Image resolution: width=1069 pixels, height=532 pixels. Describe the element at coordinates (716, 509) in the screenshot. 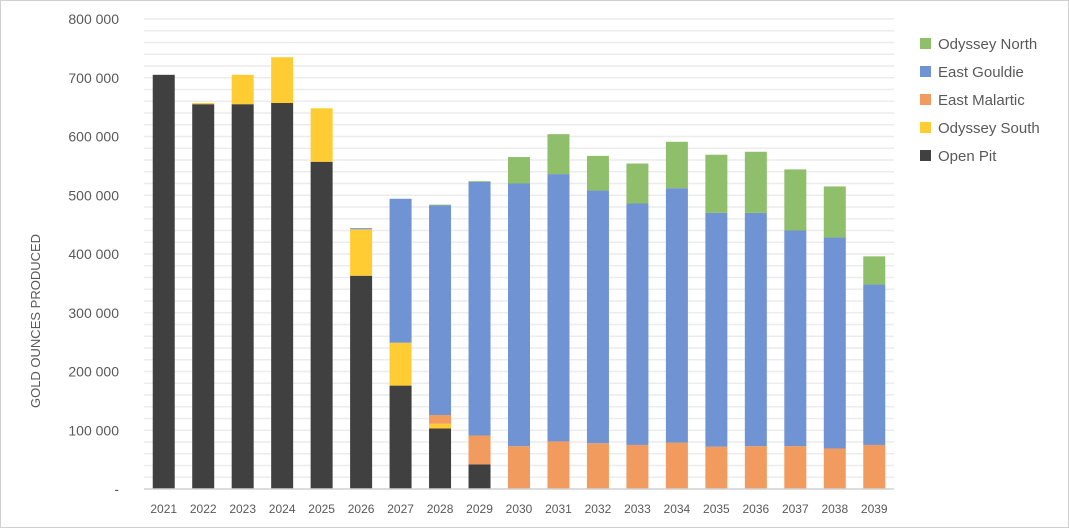

I see `x-tick-label: 2035` at that location.